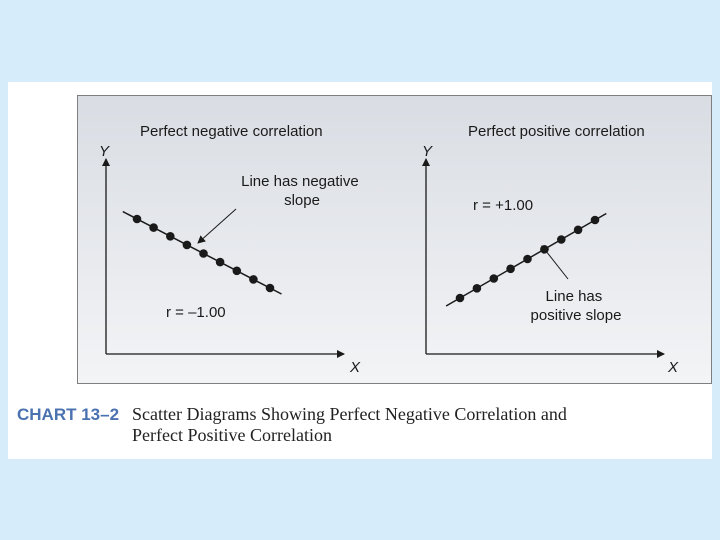 This screenshot has height=540, width=720. I want to click on slope-annotation-line: Line has negative, so click(300, 181).